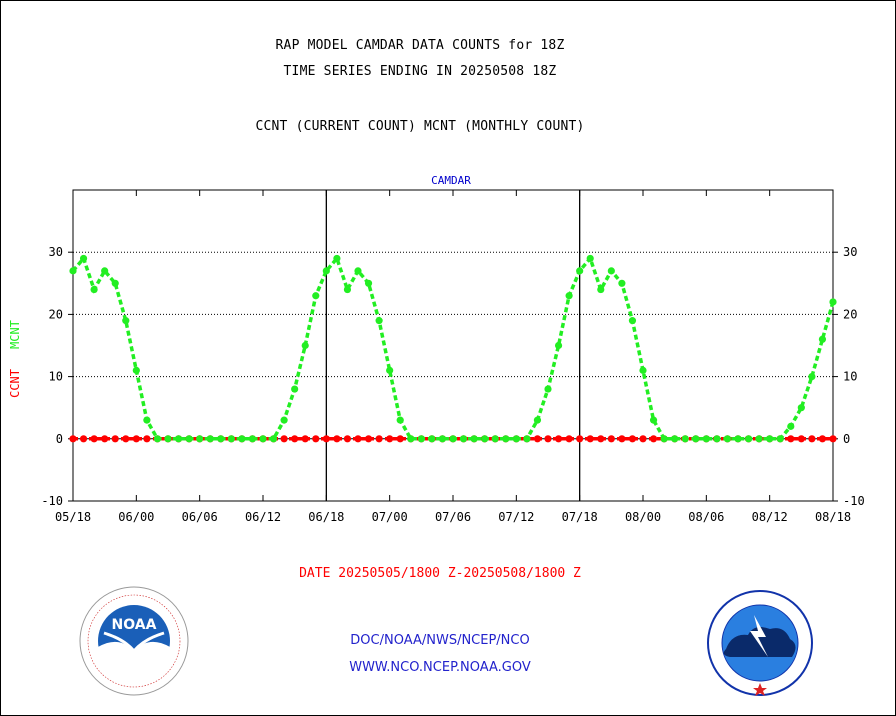  What do you see at coordinates (200, 517) in the screenshot?
I see `x-tick-label: 06/06` at bounding box center [200, 517].